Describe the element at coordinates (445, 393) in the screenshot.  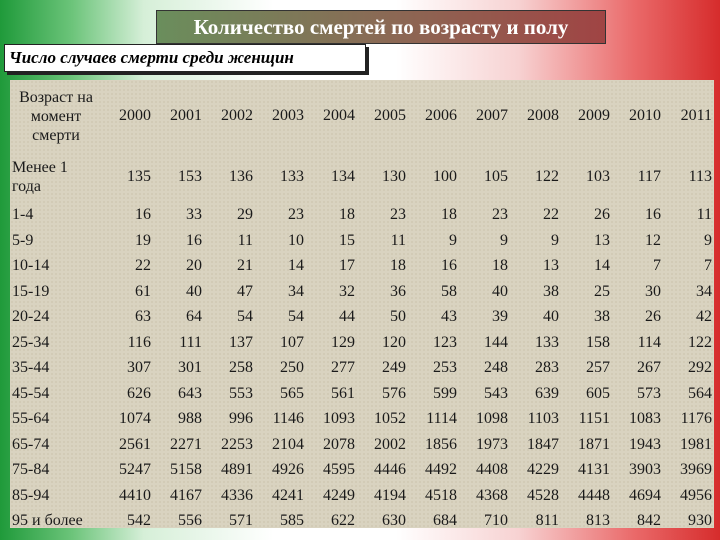
I see `death-count-cell: 599` at that location.